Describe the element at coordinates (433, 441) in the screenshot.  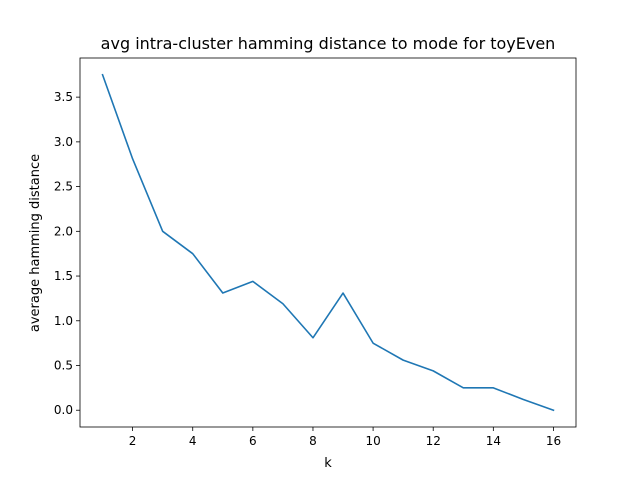
I see `x-tick-label: 12` at that location.